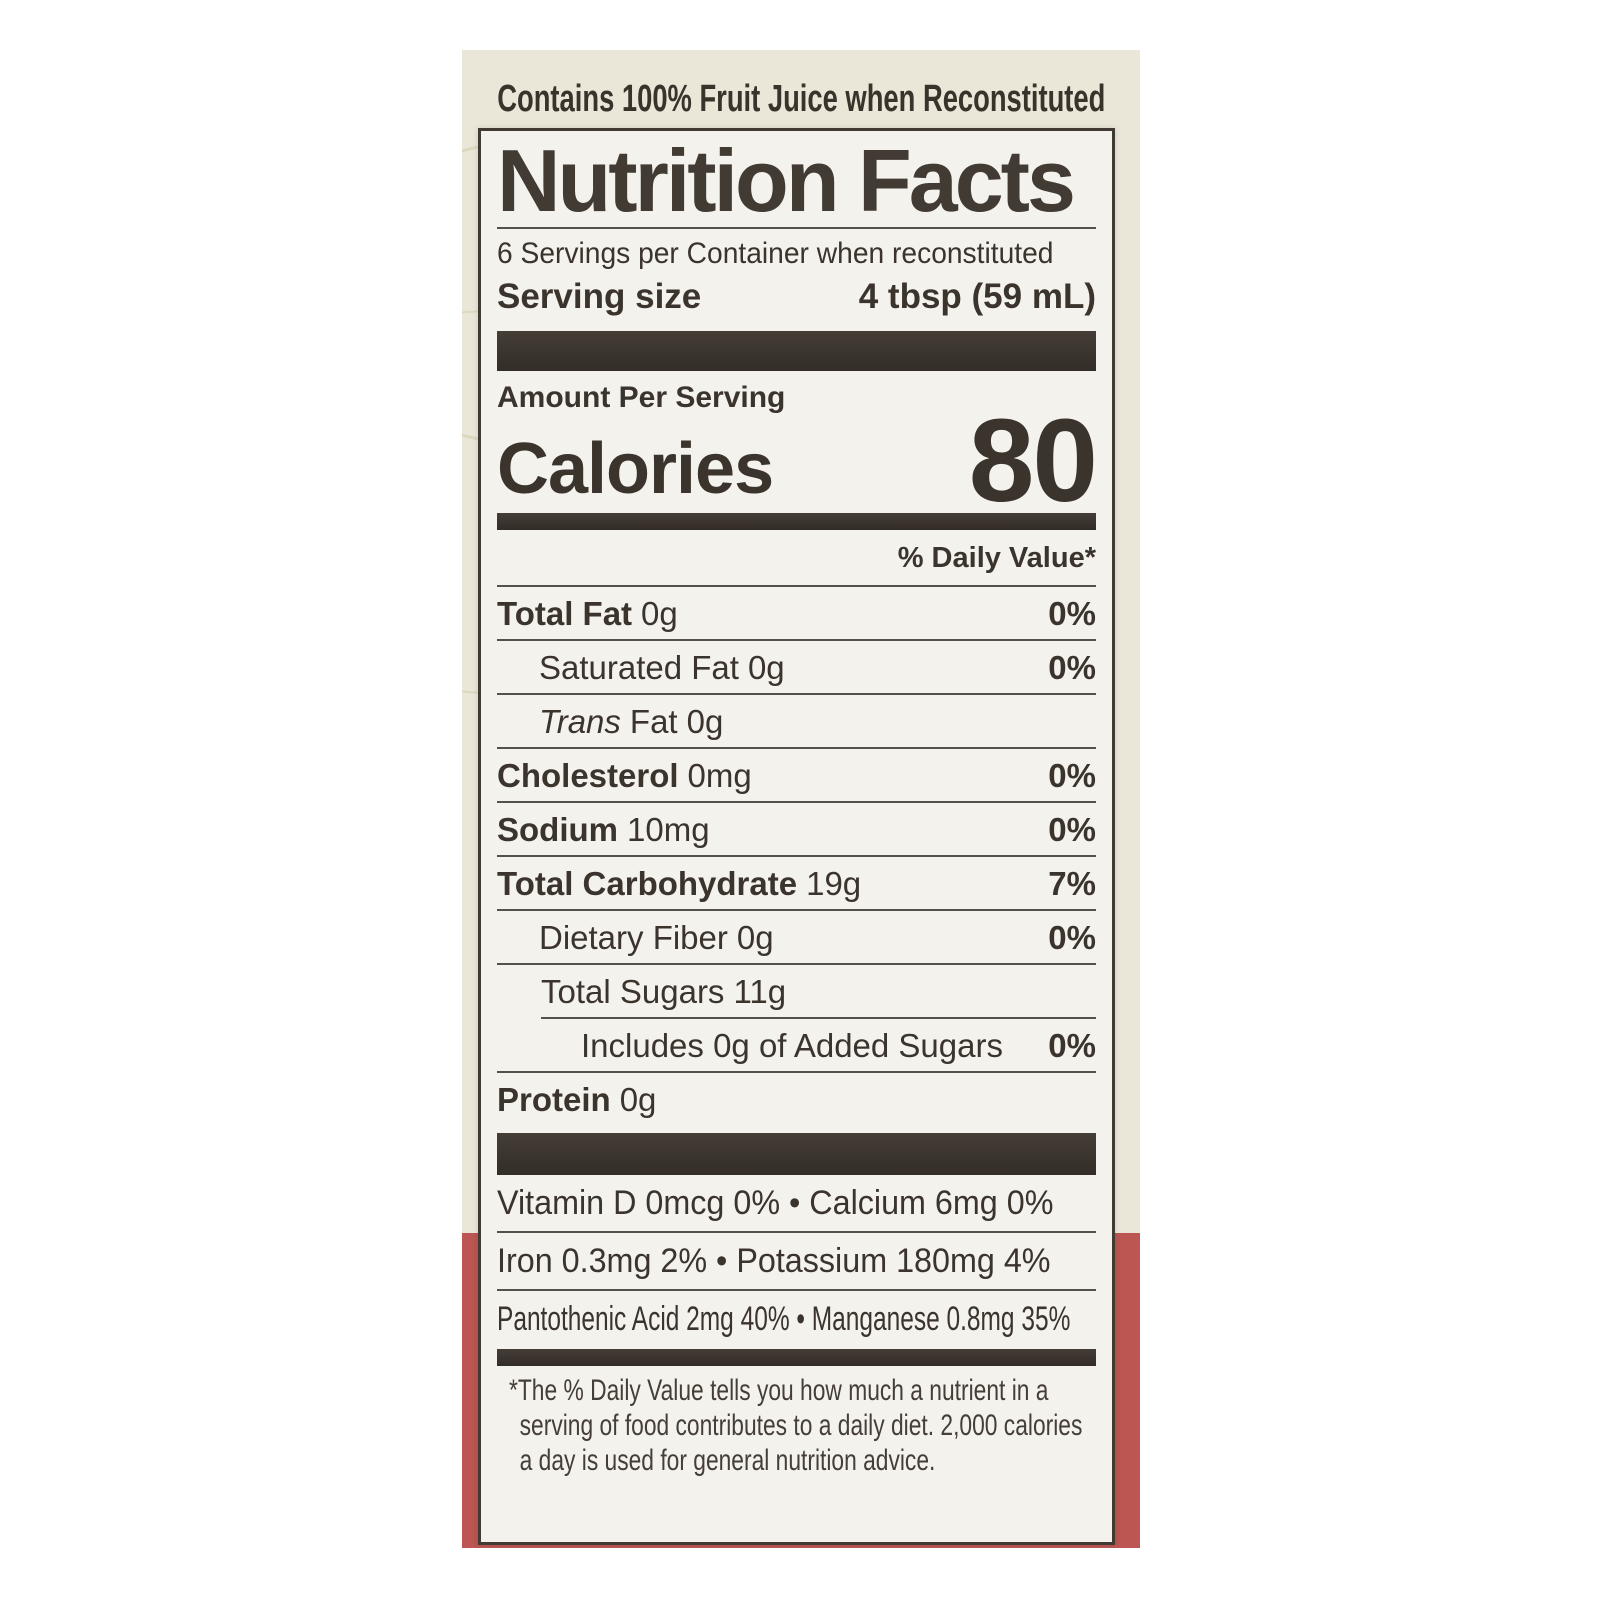 Image resolution: width=1600 pixels, height=1600 pixels. I want to click on micronutrient-line-2: Iron 0.3mg 2% • Potassium 180mg 4%, so click(796, 1262).